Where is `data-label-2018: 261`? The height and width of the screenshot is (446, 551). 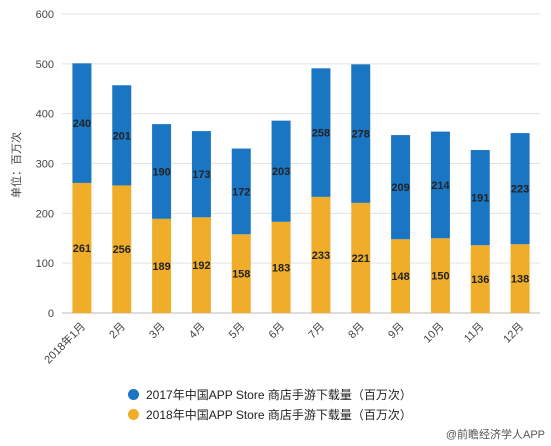 data-label-2018: 261 is located at coordinates (82, 249).